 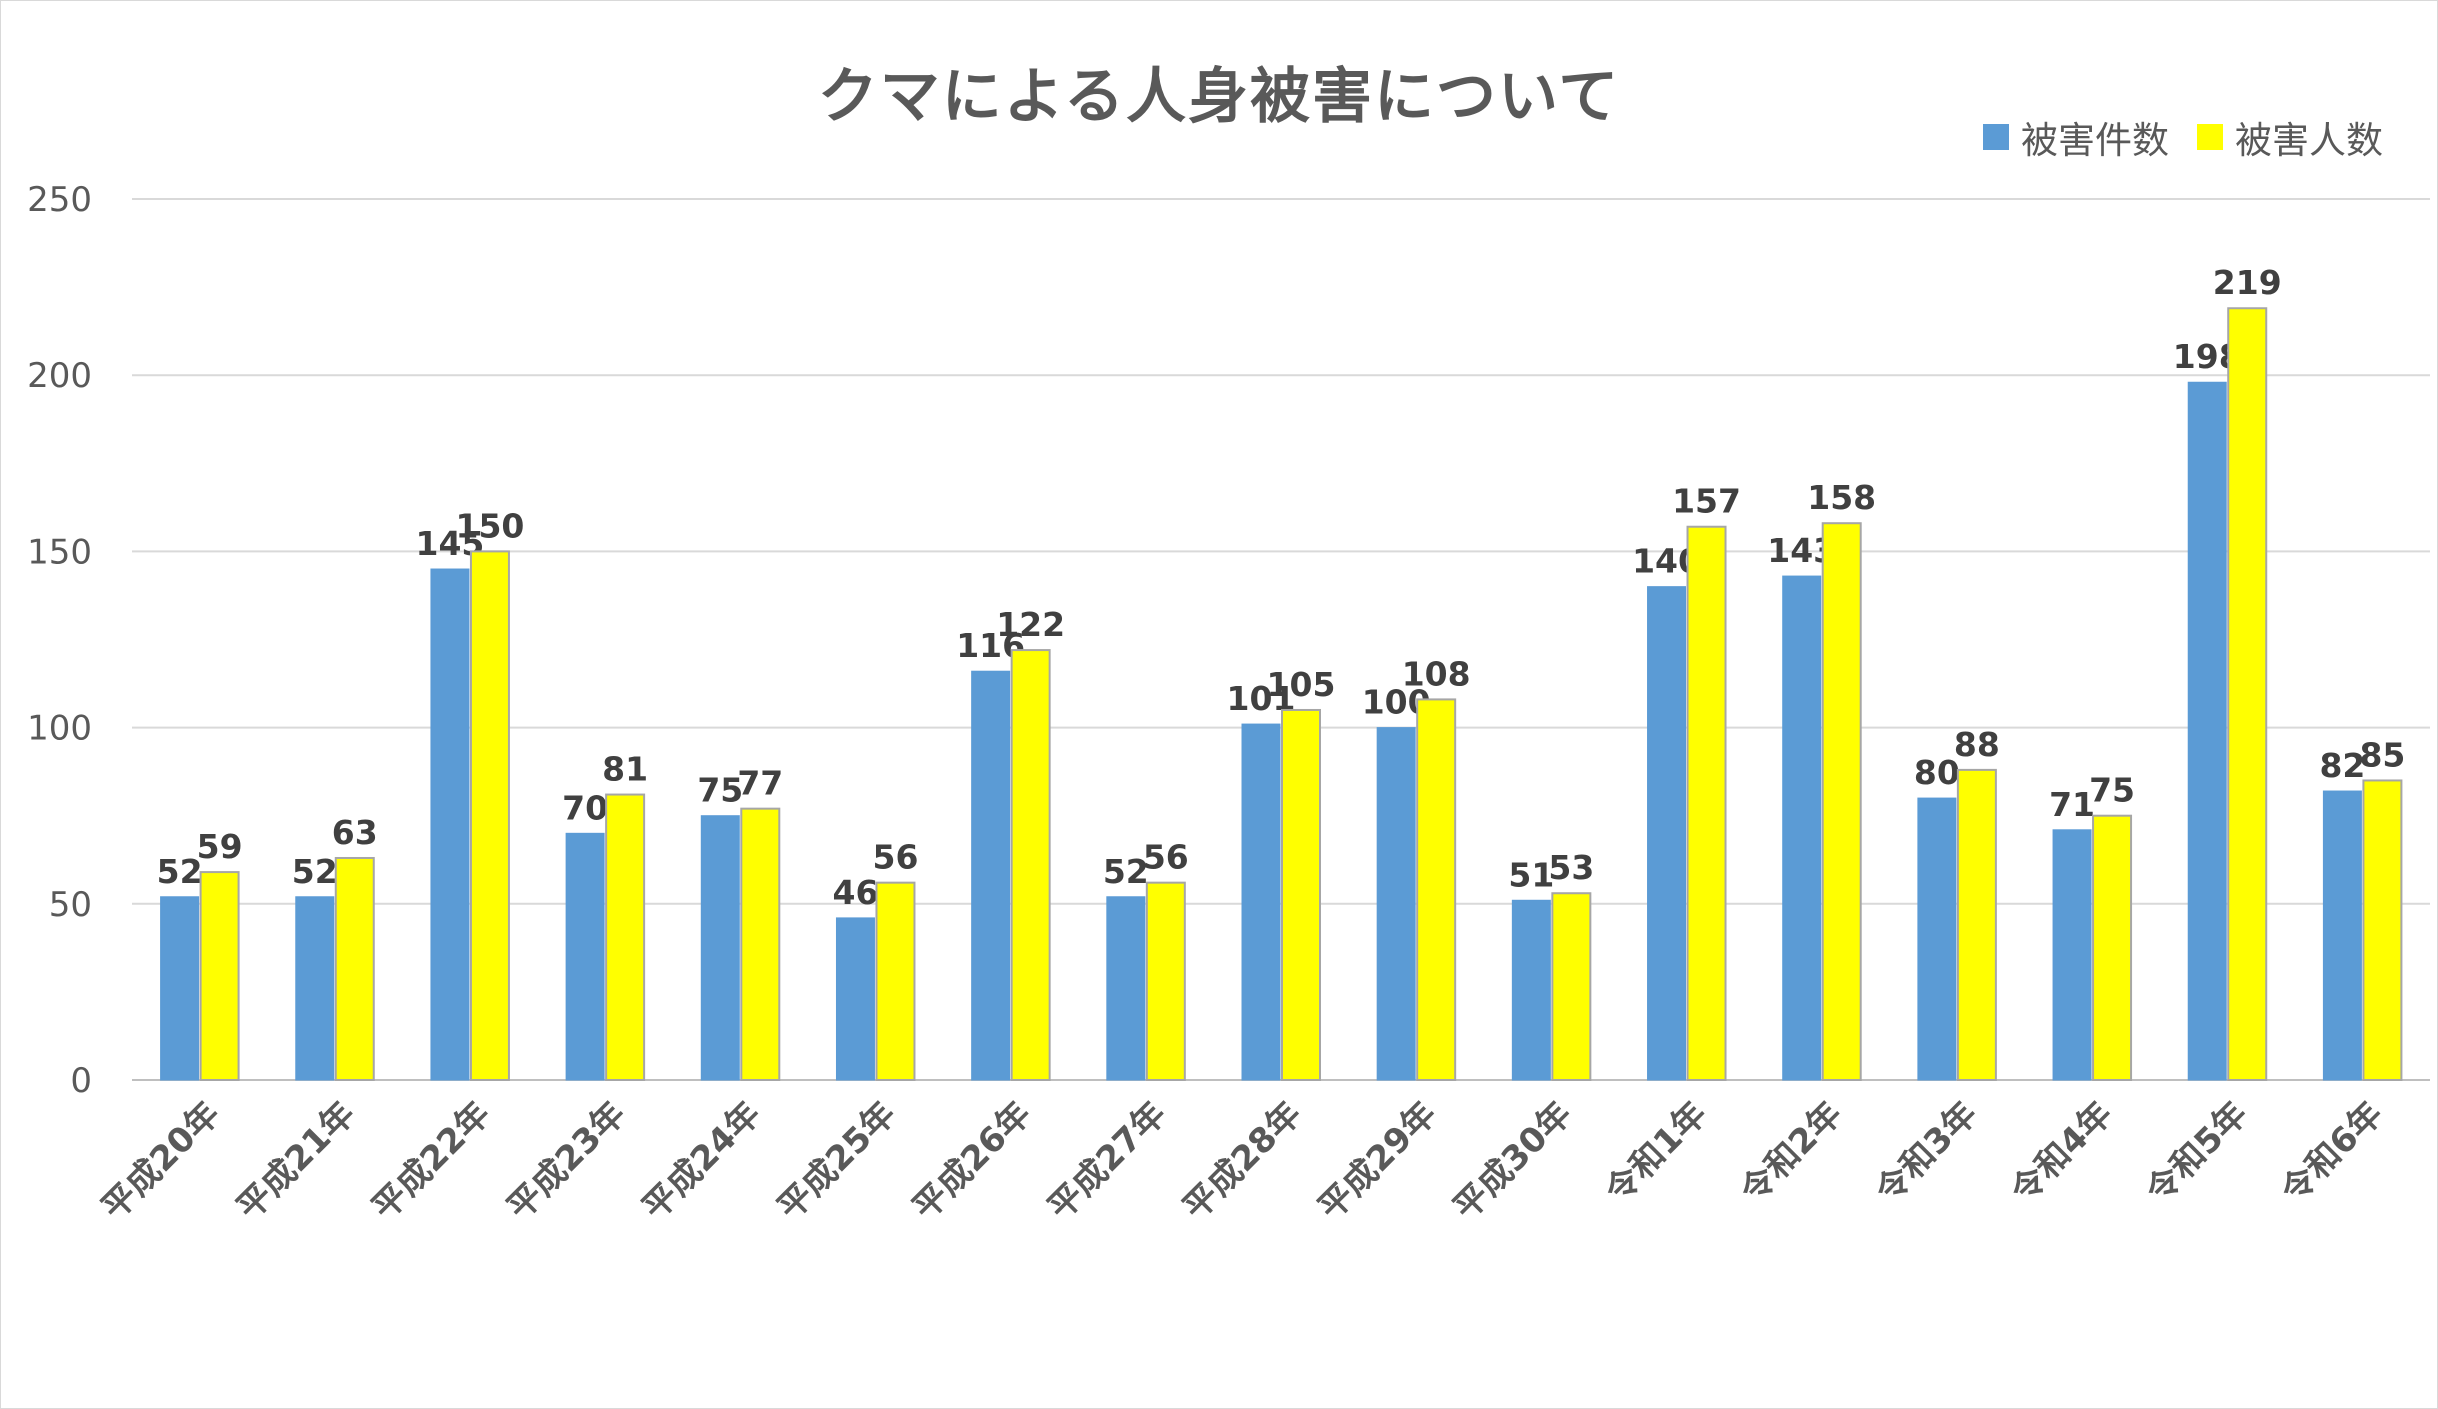 What do you see at coordinates (161, 1161) in the screenshot?
I see `x-tick-label: 平成20年` at bounding box center [161, 1161].